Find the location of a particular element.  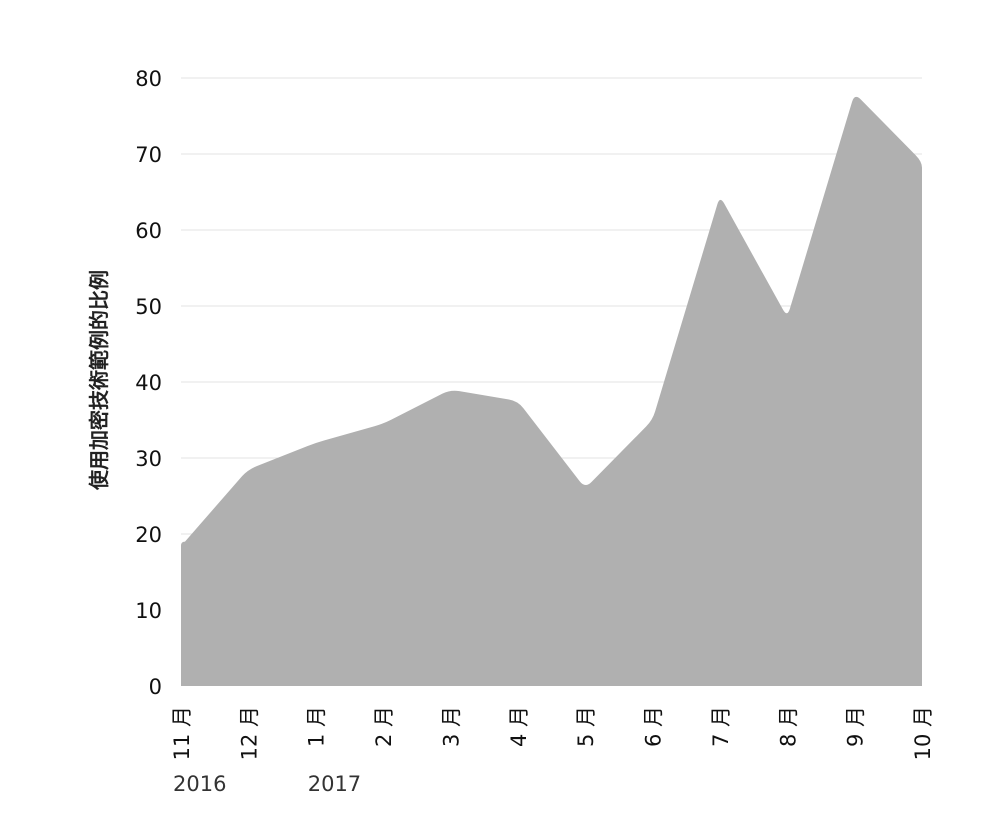

y-tick-label: 20 is located at coordinates (148, 535).